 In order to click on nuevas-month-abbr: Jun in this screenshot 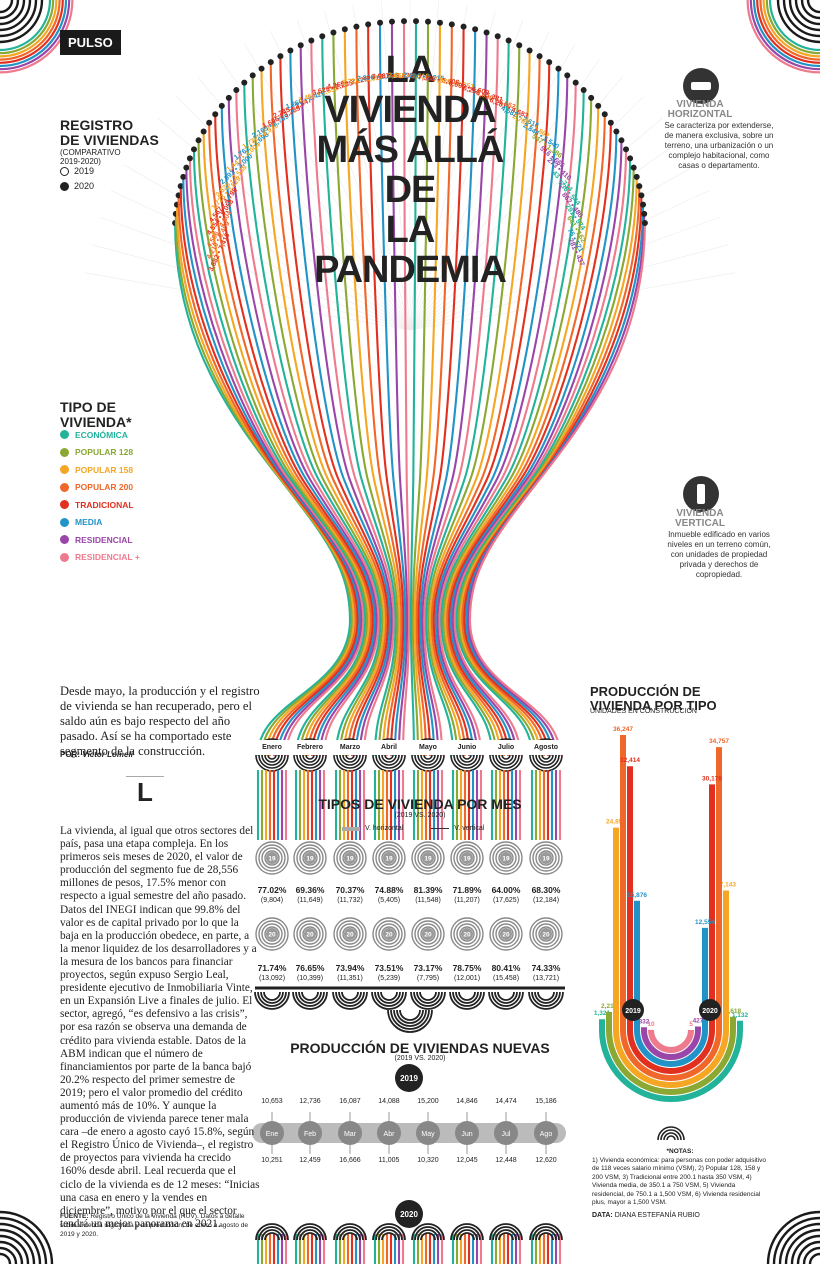, I will do `click(466, 1134)`.